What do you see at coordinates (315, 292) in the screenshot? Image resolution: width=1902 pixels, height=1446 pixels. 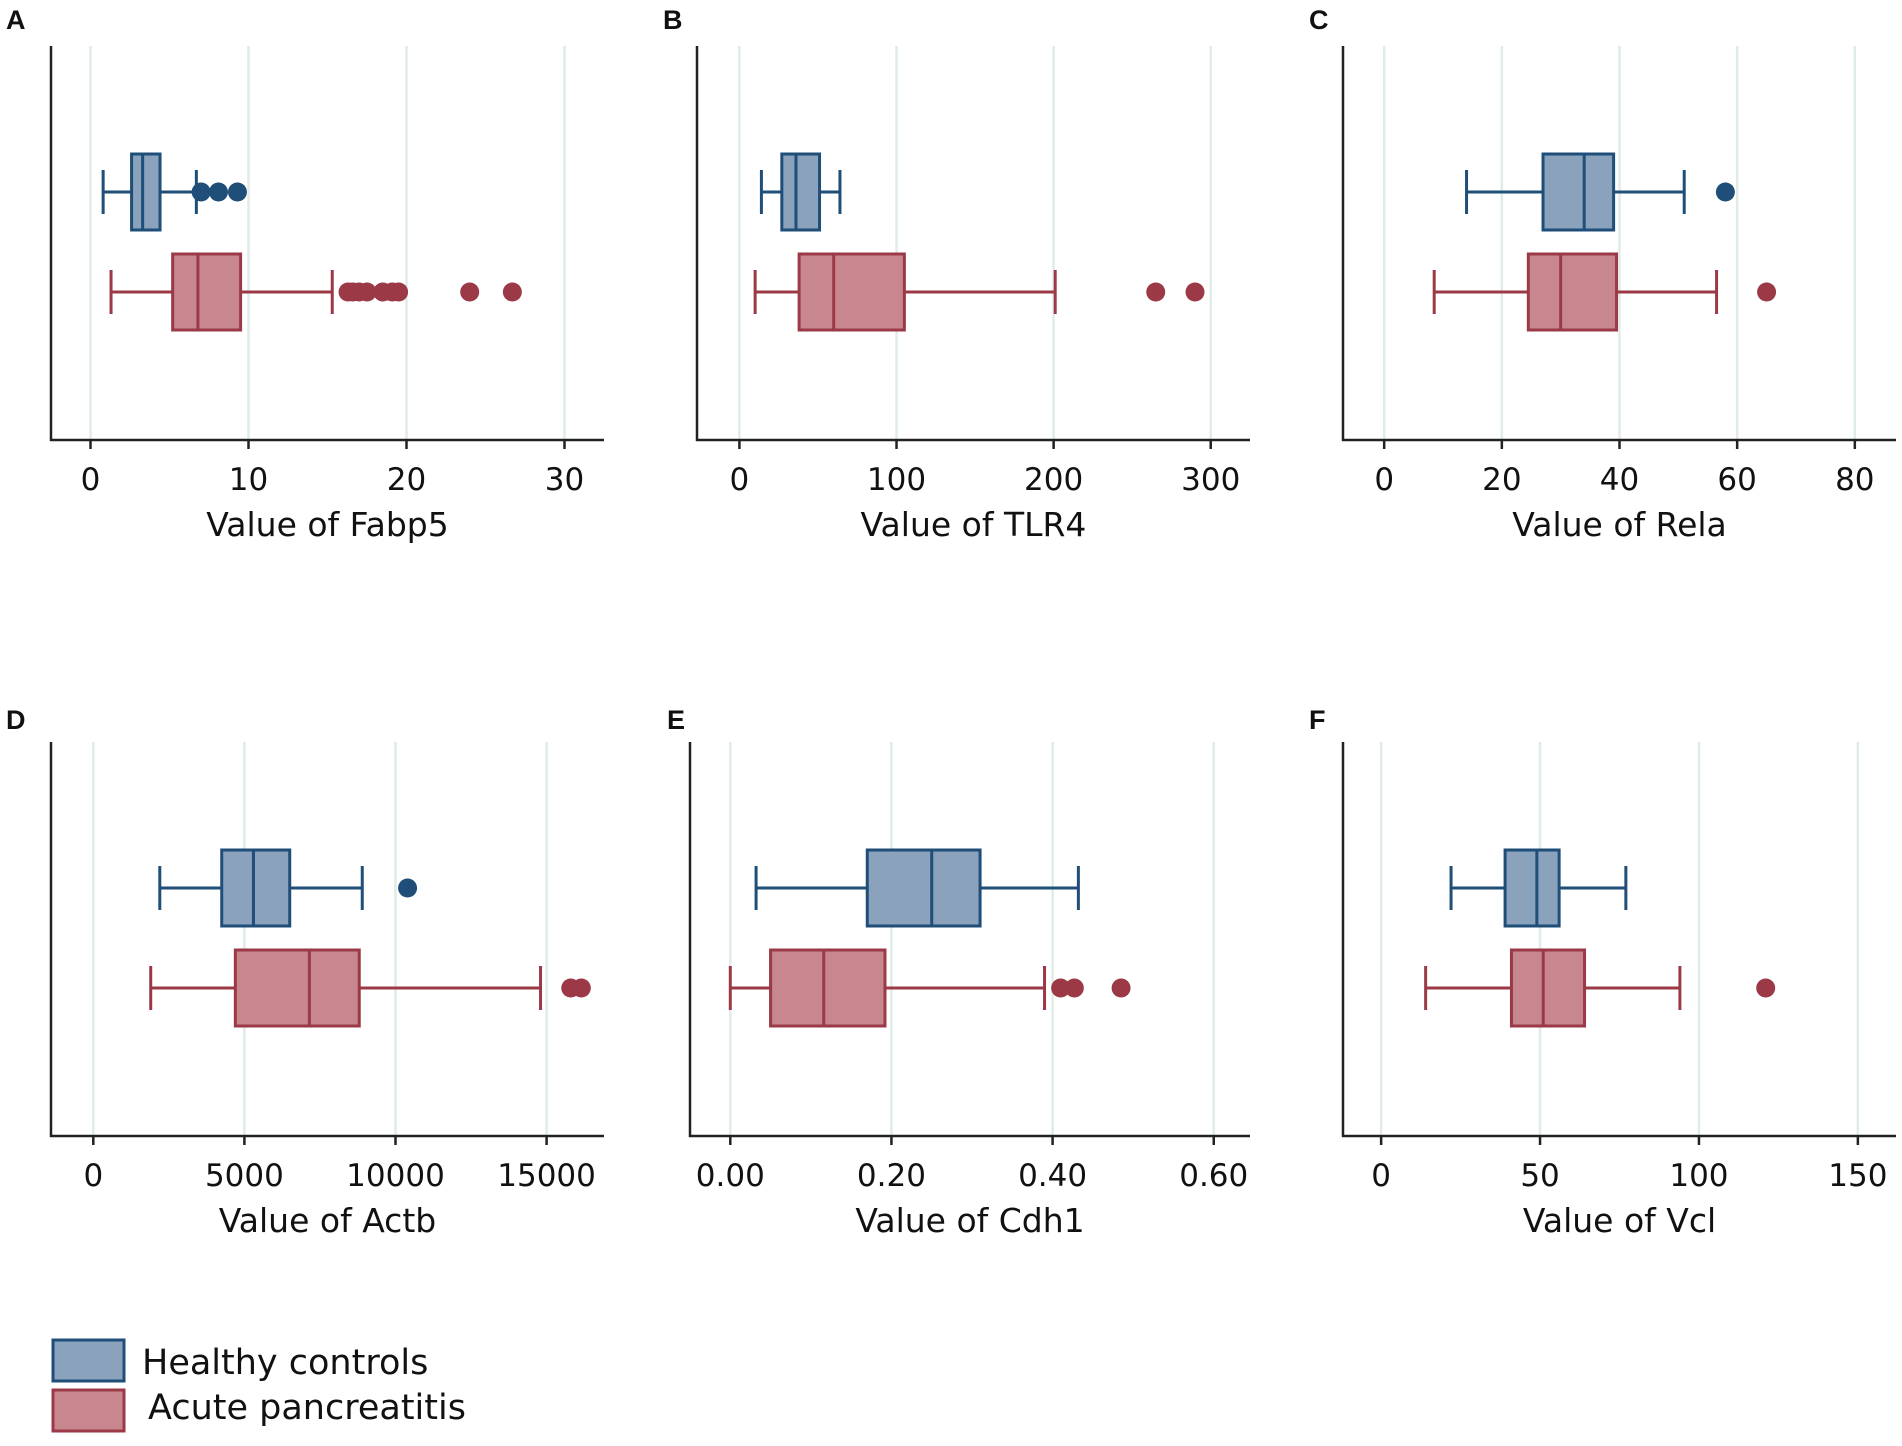 I see `series-a-ap` at bounding box center [315, 292].